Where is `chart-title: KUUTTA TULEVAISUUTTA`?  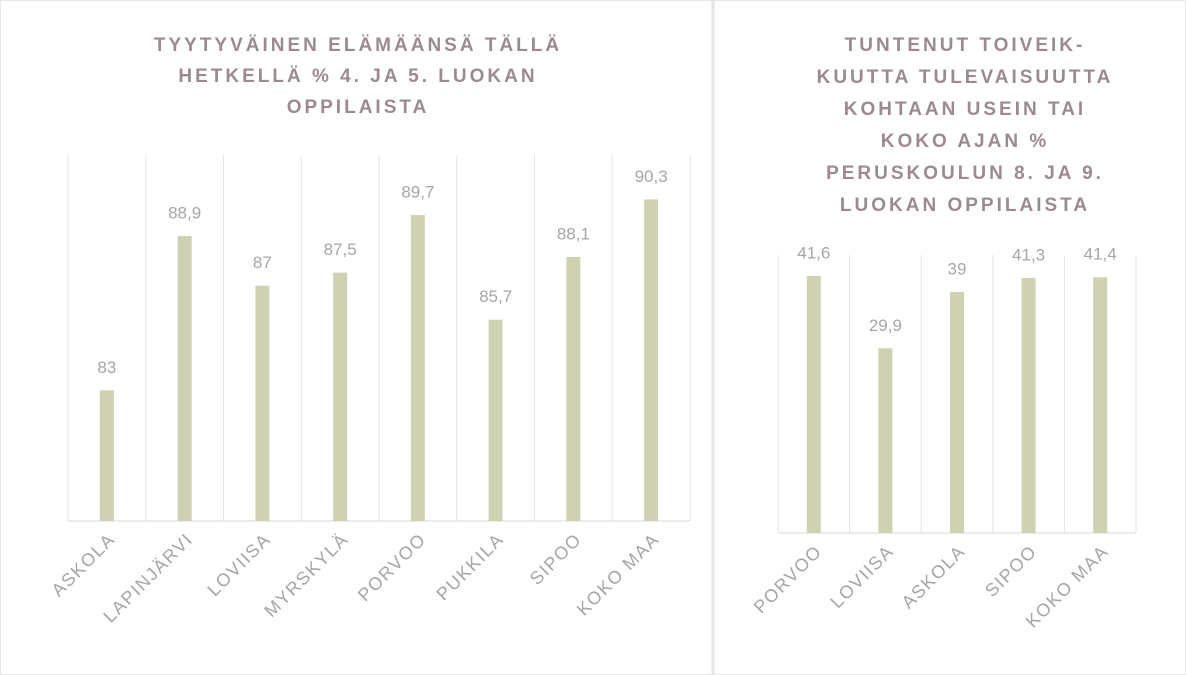
chart-title: KUUTTA TULEVAISUUTTA is located at coordinates (965, 77).